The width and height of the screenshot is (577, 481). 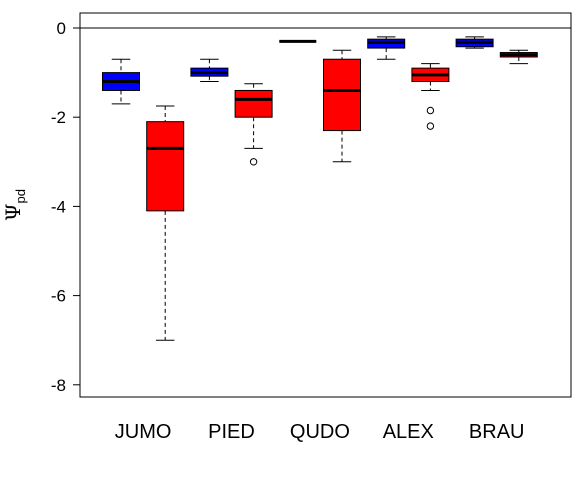 I want to click on y-tick-label: -4, so click(x=58, y=206).